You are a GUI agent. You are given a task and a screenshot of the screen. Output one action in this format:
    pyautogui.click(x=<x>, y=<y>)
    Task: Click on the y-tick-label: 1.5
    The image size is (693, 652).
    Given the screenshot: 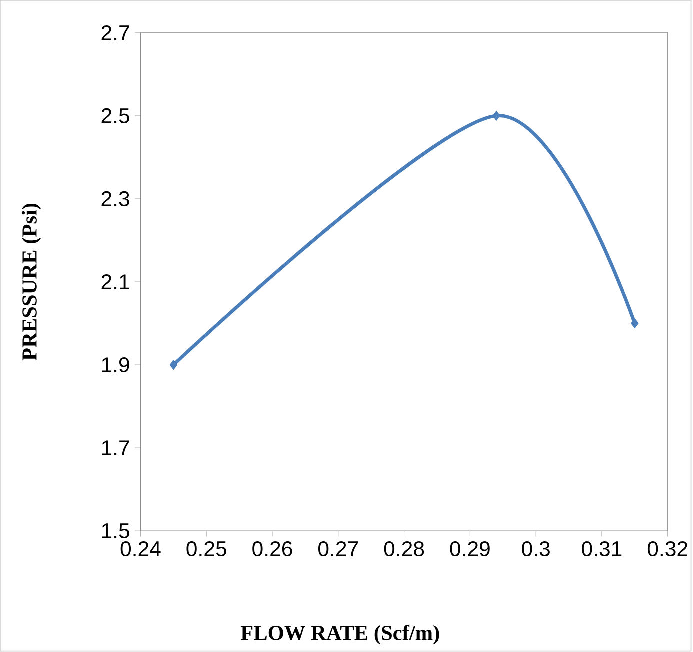 What is the action you would take?
    pyautogui.click(x=116, y=531)
    